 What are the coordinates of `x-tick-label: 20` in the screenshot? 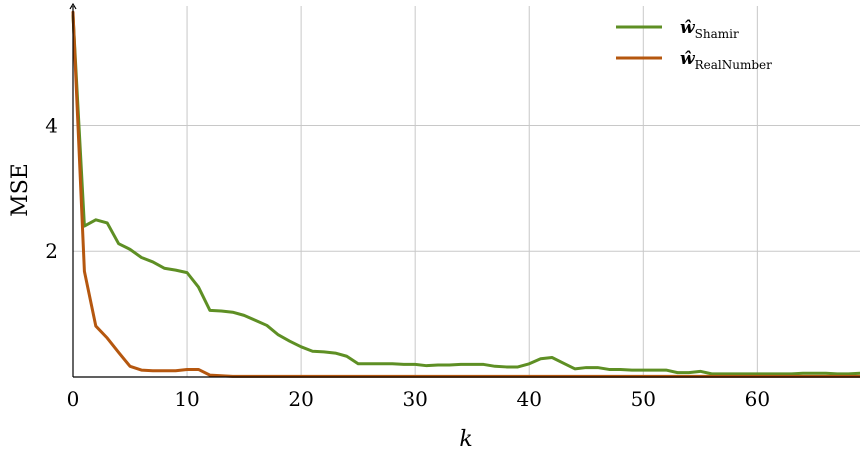 It's located at (300, 399).